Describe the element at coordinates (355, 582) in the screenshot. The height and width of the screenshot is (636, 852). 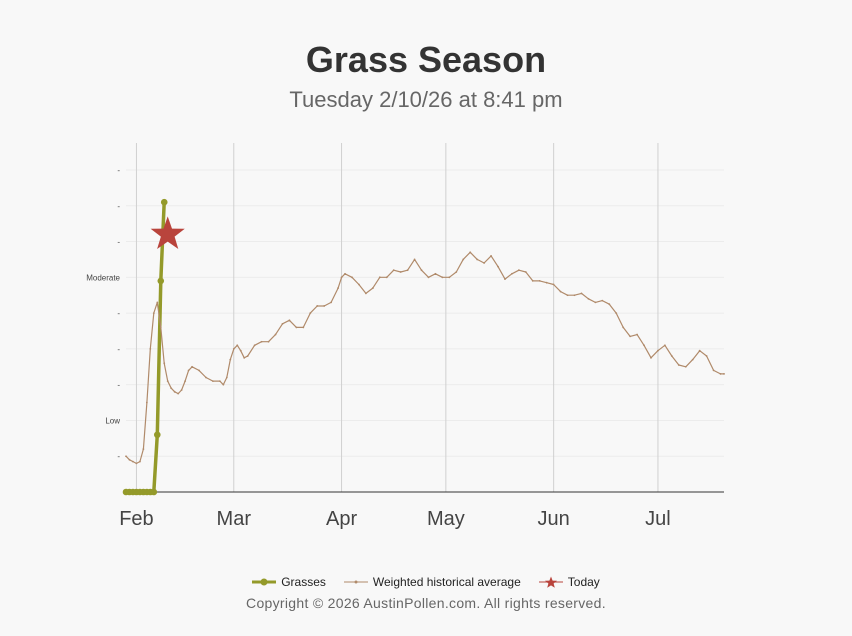
I see `historical-line-icon` at that location.